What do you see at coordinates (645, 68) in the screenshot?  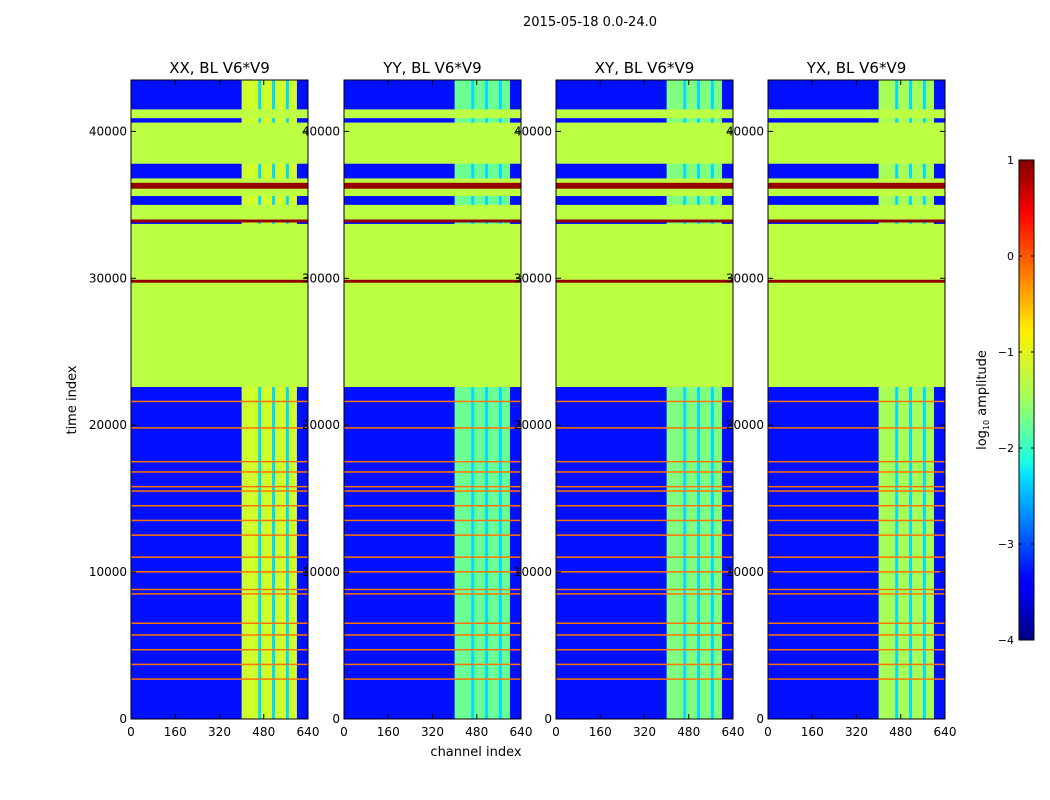 I see `panel-title: XY, BL V6*V9` at bounding box center [645, 68].